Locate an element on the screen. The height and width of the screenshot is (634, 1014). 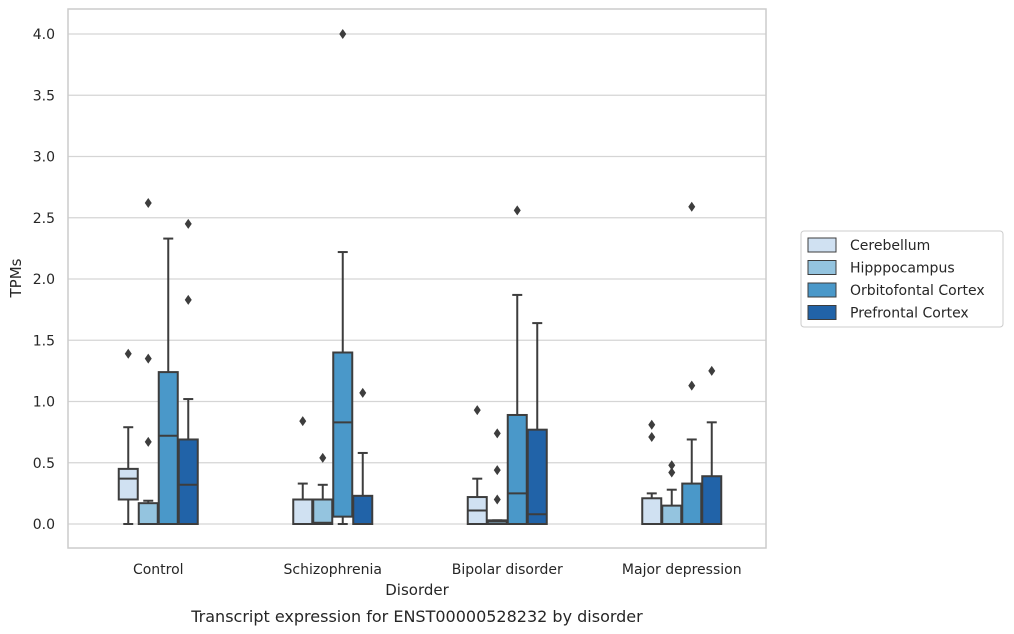
legend-label: Hipppocampus is located at coordinates (902, 269).